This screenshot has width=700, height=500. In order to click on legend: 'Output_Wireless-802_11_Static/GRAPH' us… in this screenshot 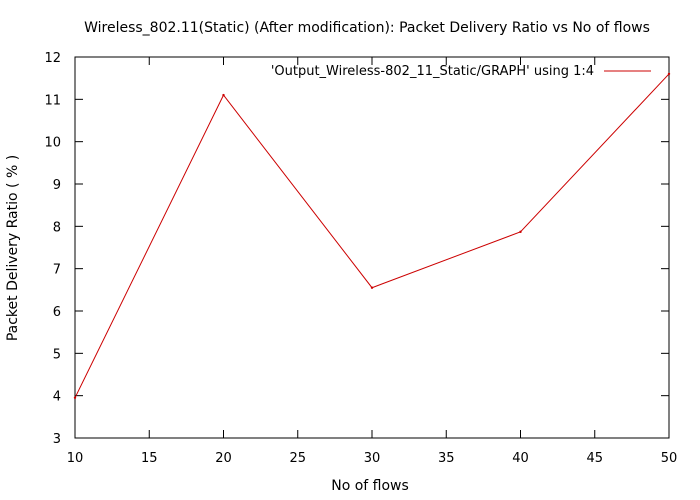, I will do `click(461, 71)`.